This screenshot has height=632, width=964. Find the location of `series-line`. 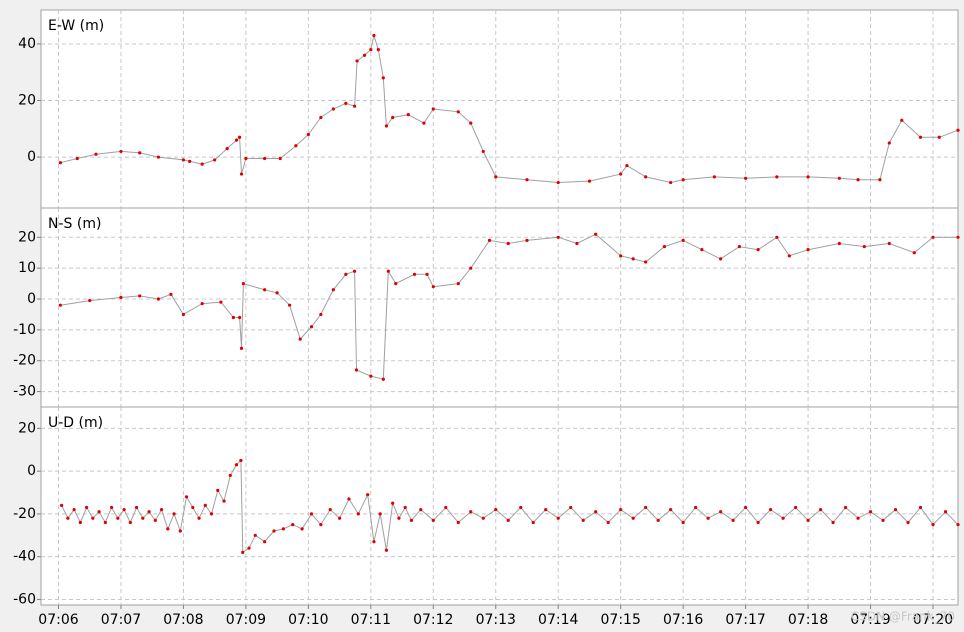

series-line is located at coordinates (510, 506).